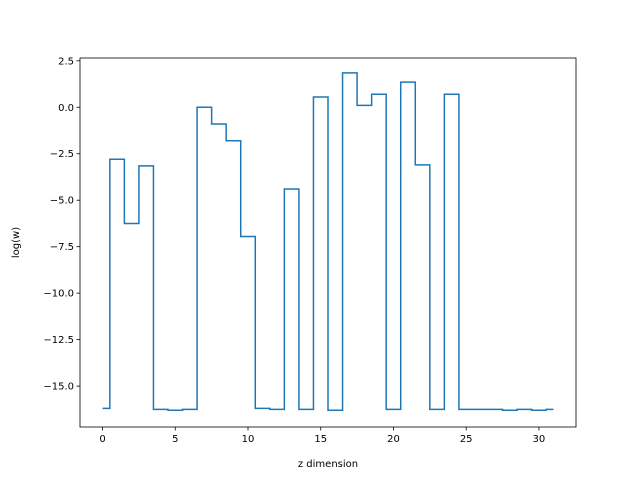 Image resolution: width=640 pixels, height=480 pixels. I want to click on y-tick-label: −12.5, so click(58, 340).